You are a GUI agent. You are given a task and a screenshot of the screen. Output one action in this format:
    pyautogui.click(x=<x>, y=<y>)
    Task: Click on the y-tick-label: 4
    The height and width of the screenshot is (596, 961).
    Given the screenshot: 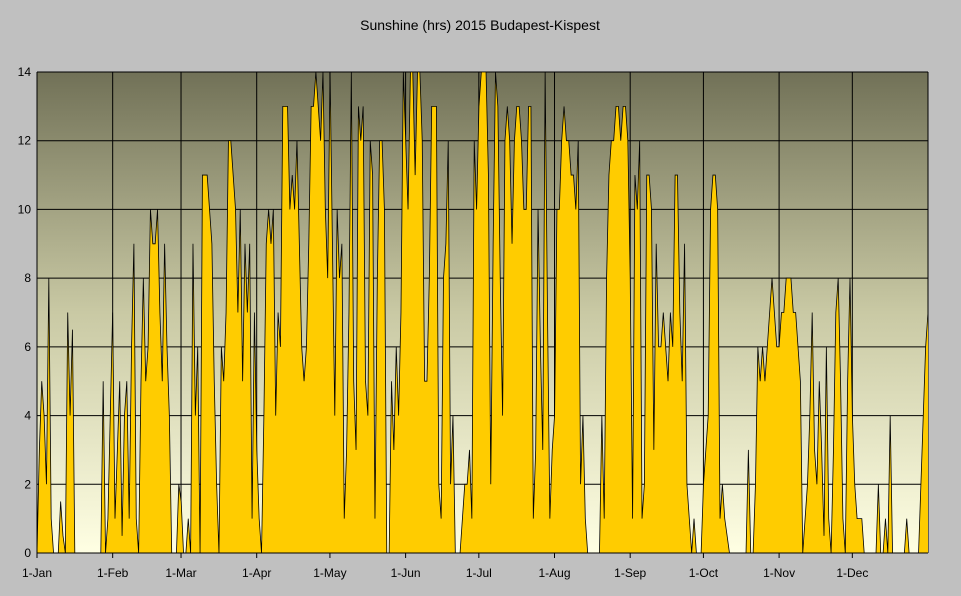 What is the action you would take?
    pyautogui.click(x=27, y=416)
    